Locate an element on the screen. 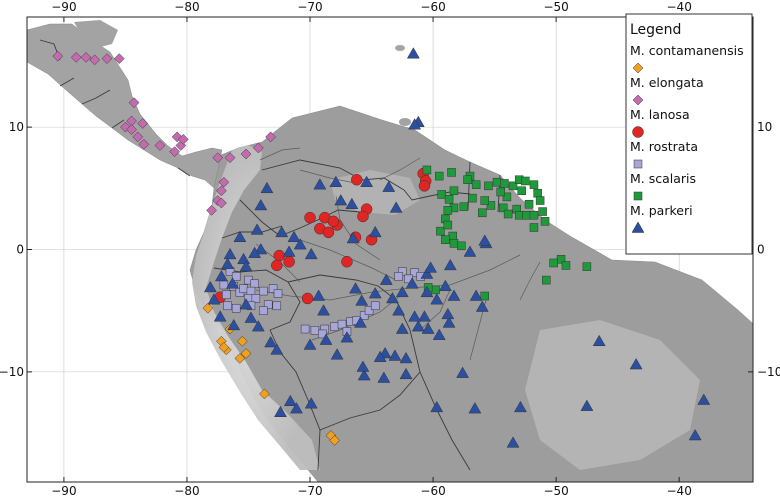 The width and height of the screenshot is (780, 497). x-tick-label-top: −40 is located at coordinates (679, 7).